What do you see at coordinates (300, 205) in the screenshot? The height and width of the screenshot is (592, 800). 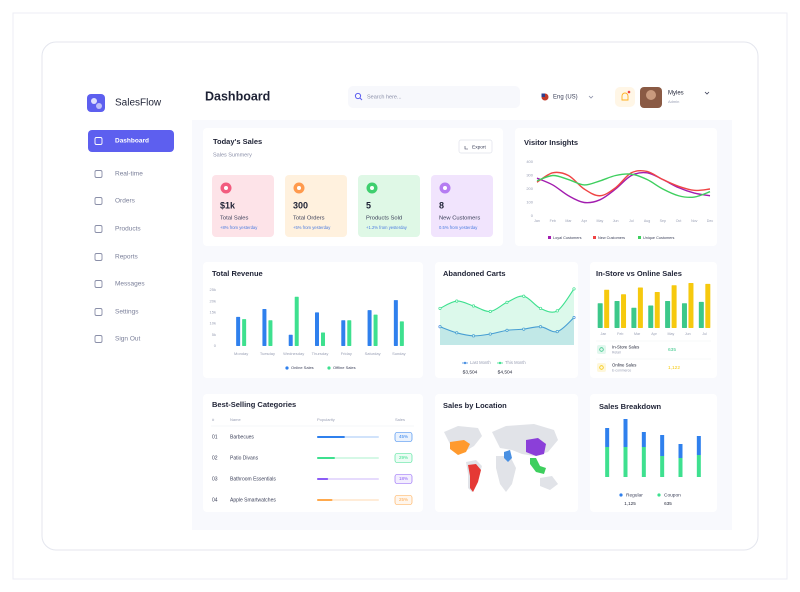 I see `stat-value: 300` at bounding box center [300, 205].